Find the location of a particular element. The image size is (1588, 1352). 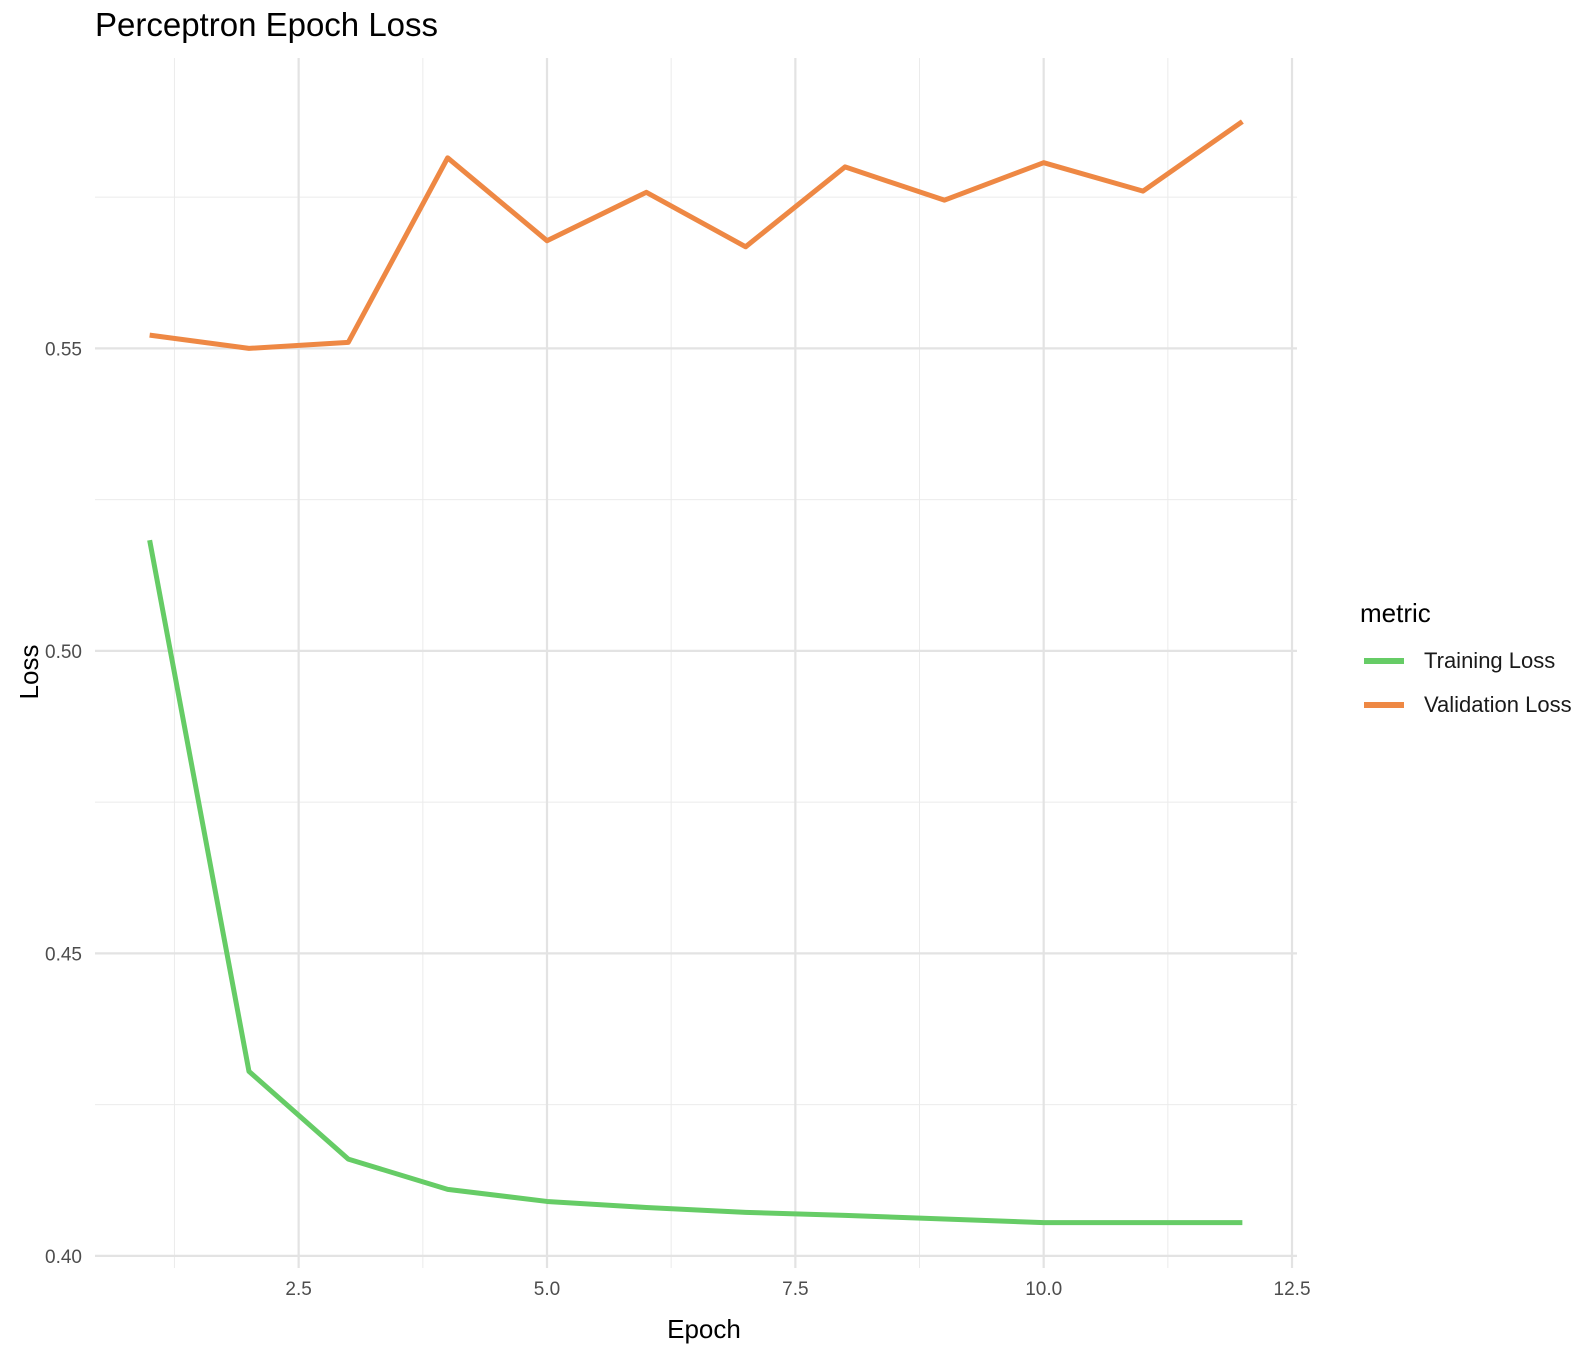

x-axis-label: Epoch is located at coordinates (704, 1329).